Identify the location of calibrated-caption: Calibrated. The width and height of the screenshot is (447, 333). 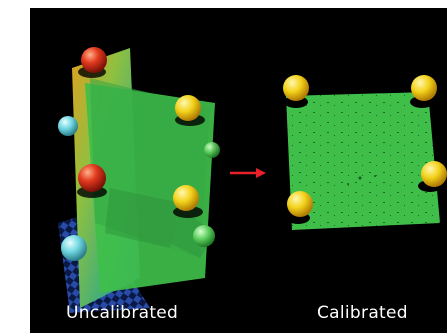
(362, 313).